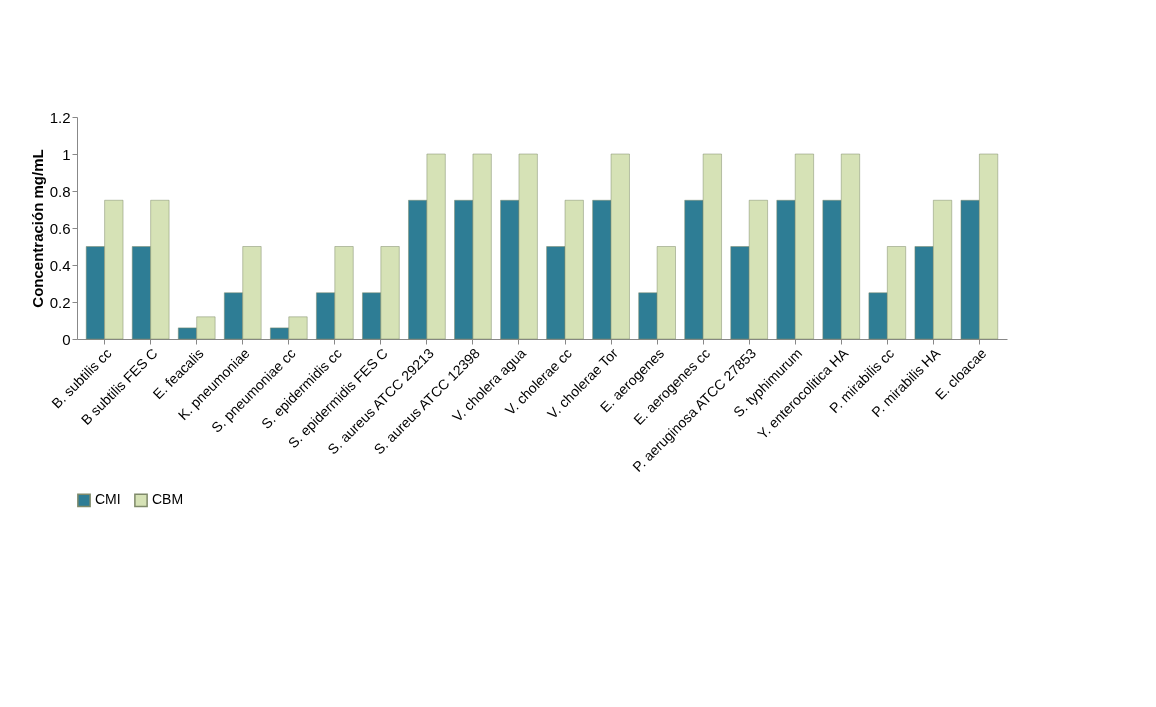  I want to click on y-tick-label: 0.8, so click(60, 191).